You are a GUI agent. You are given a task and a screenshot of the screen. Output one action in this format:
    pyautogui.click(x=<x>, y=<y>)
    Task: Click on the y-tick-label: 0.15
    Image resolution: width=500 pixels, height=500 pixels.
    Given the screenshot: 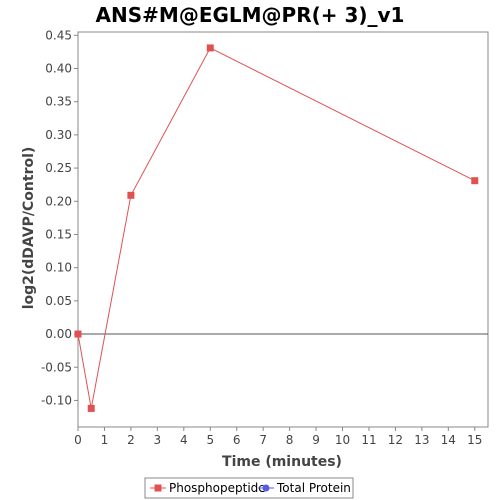 What is the action you would take?
    pyautogui.click(x=58, y=234)
    